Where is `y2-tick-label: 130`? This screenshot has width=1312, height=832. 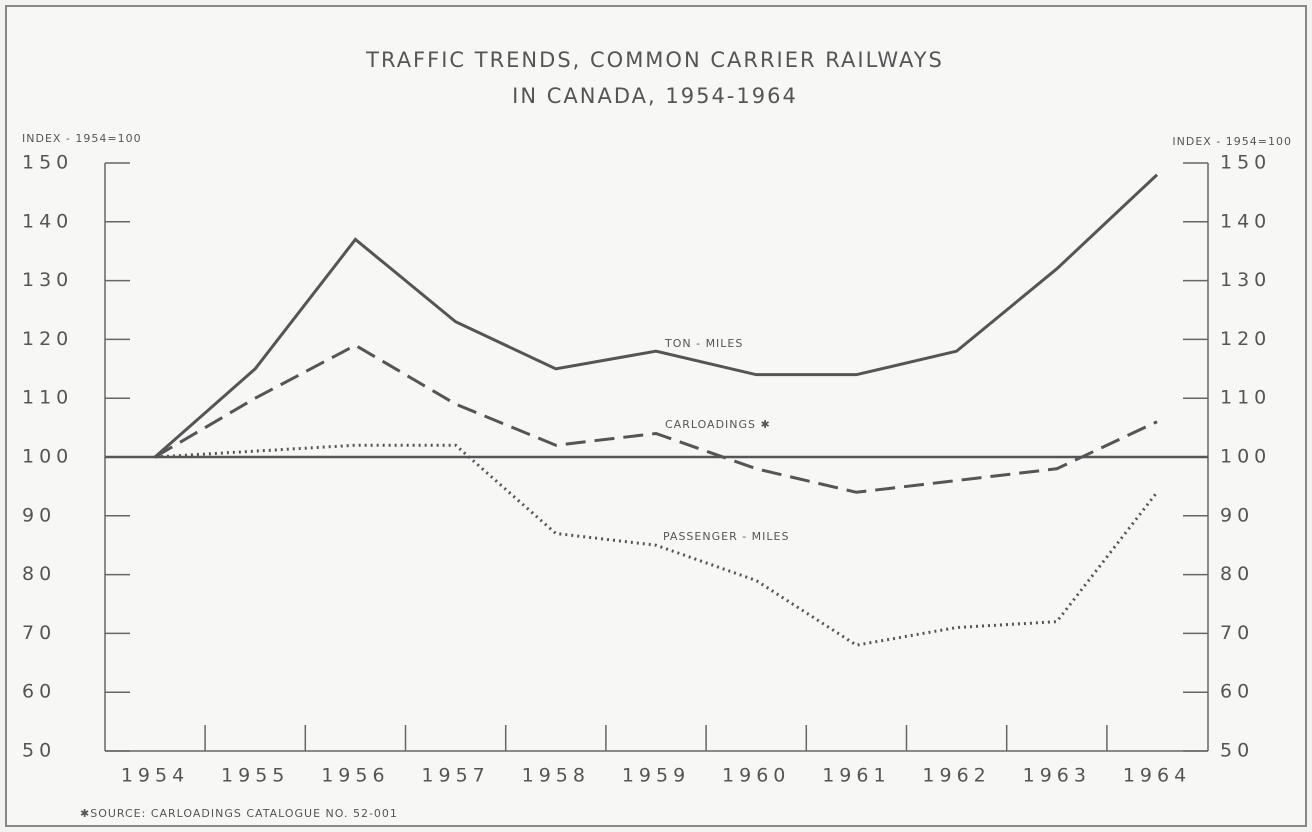
y2-tick-label: 130 is located at coordinates (1245, 280).